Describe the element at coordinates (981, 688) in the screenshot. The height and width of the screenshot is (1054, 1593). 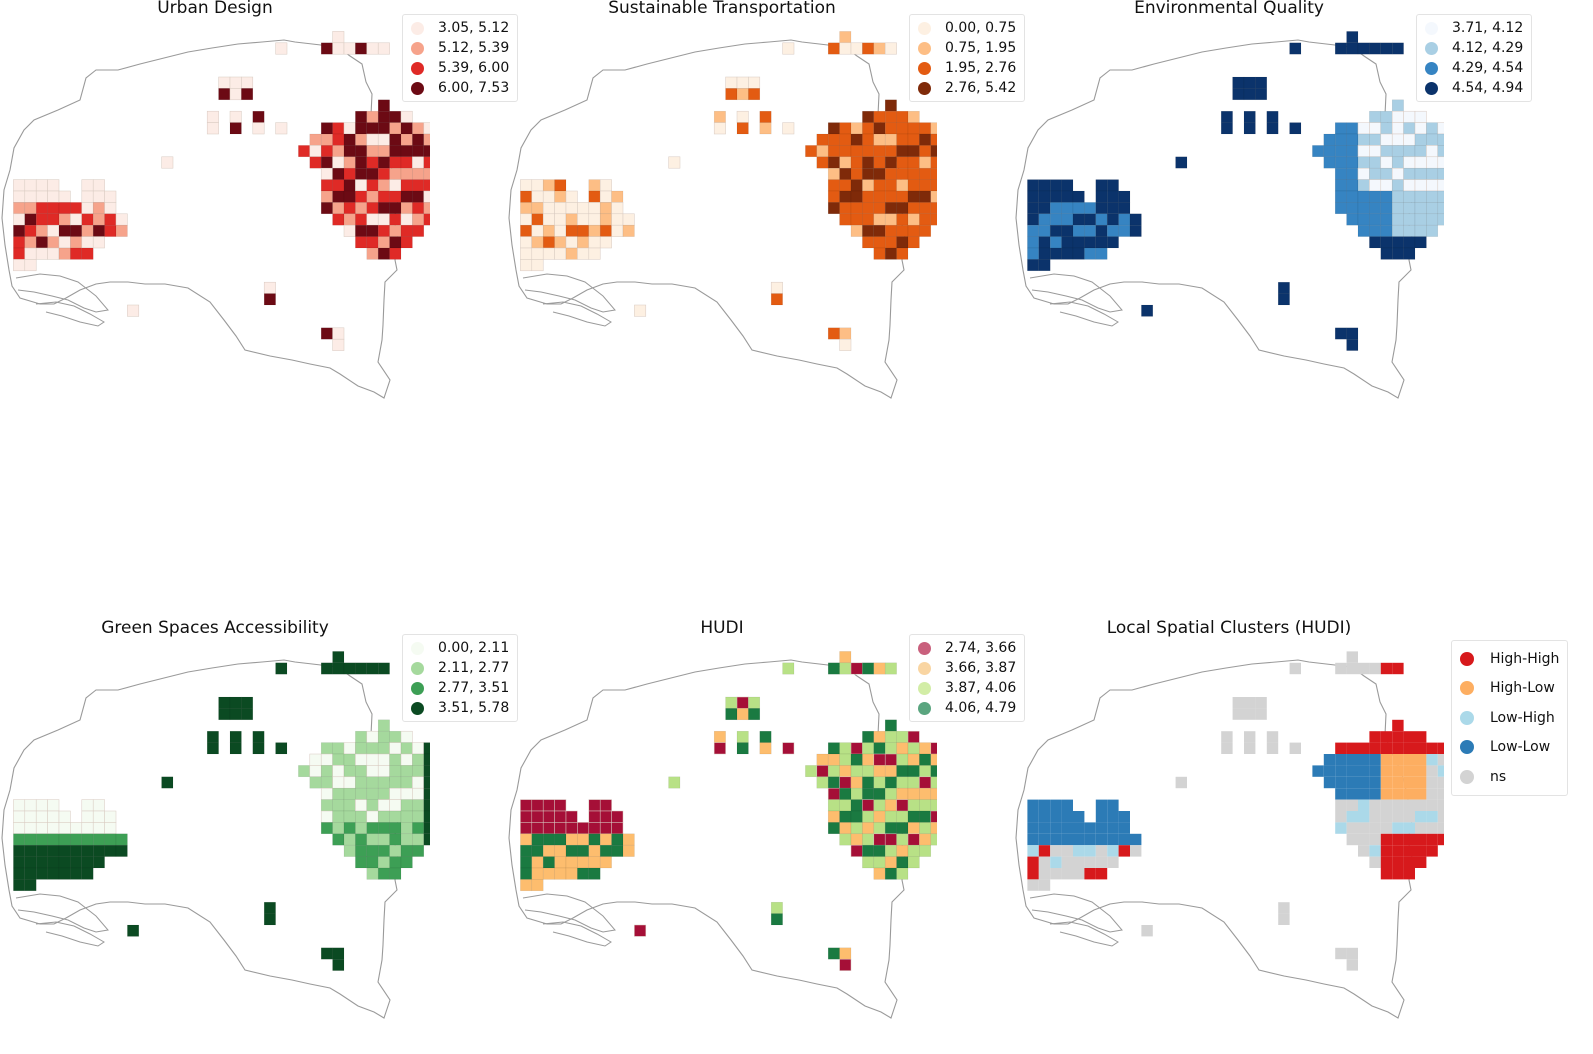
I see `legend-label: 3.87, 4.06` at that location.